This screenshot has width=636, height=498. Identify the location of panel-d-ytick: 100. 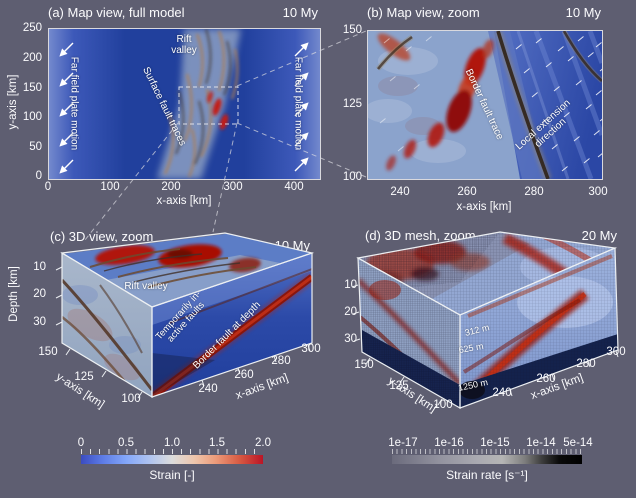
(443, 405).